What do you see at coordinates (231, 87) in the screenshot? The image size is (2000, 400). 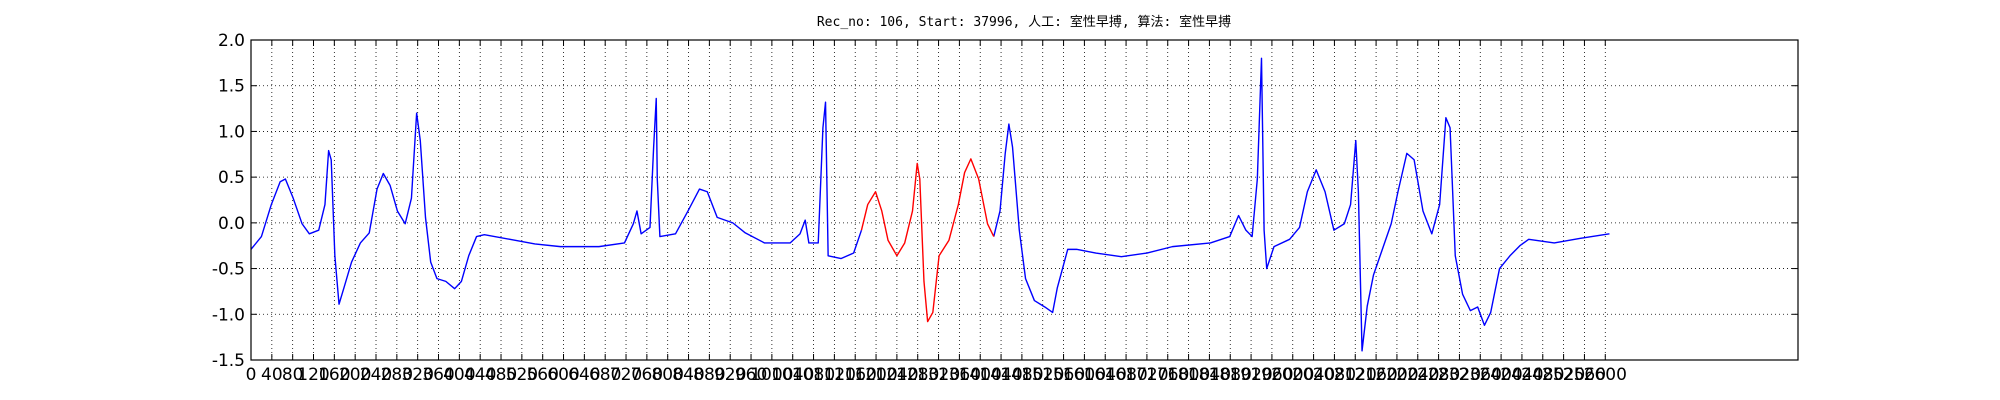 I see `y-tick-label: 1.5` at bounding box center [231, 87].